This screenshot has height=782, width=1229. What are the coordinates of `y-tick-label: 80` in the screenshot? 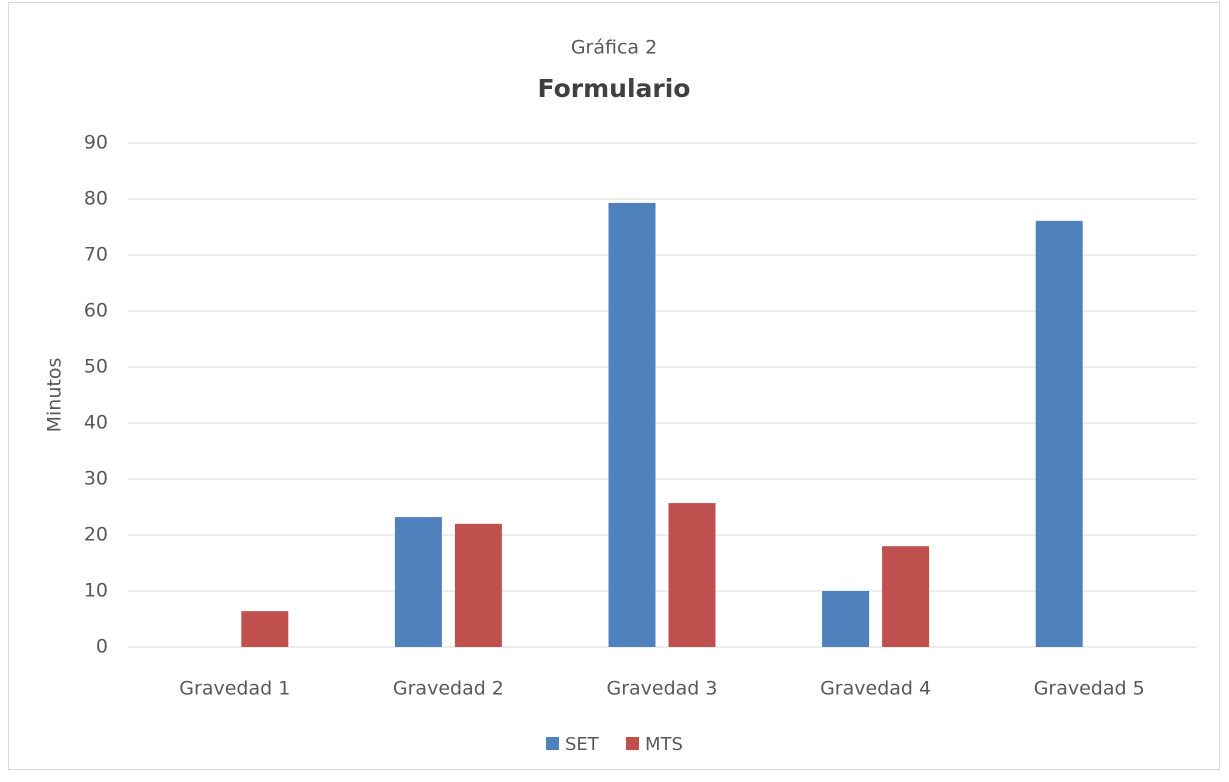 It's located at (96, 199).